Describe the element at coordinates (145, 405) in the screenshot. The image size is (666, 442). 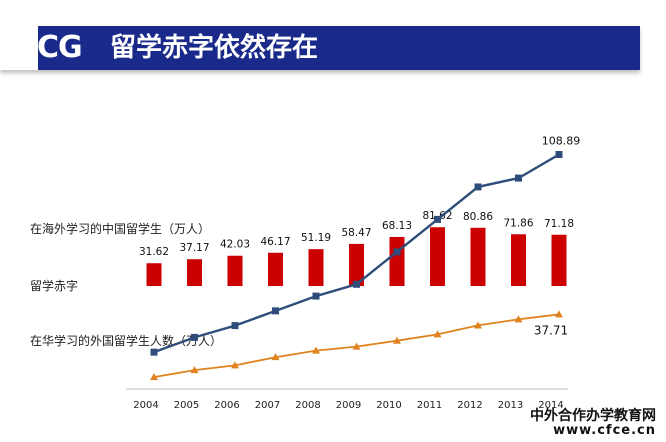
I see `x-tick-label: 2004` at that location.